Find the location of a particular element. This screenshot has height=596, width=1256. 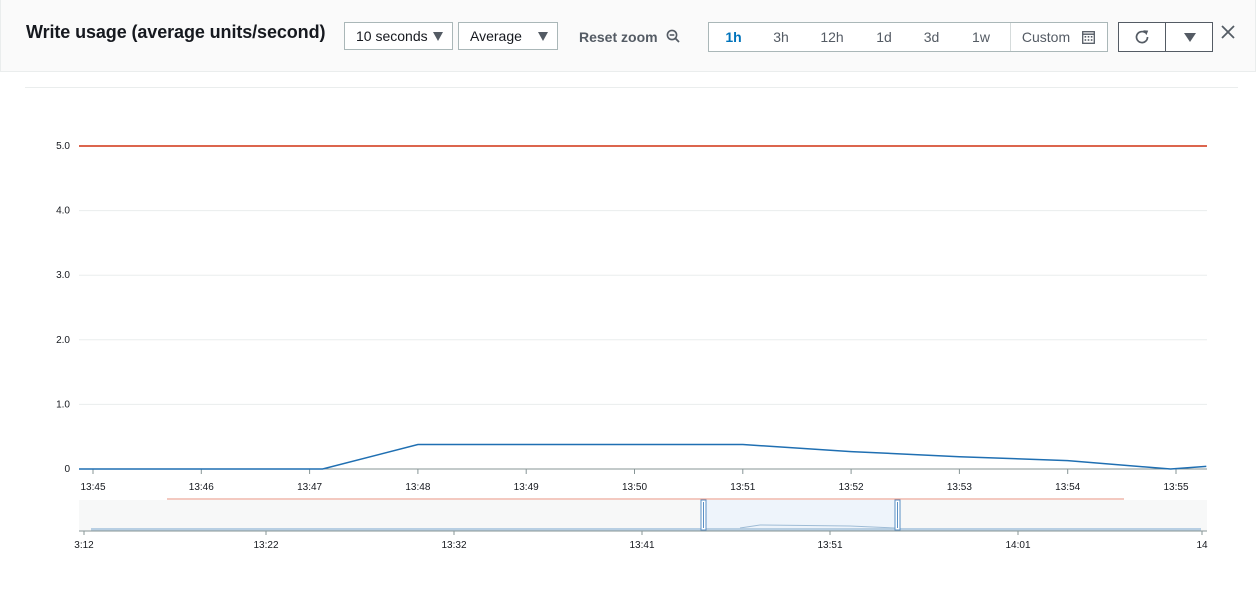

series-line is located at coordinates (643, 456).